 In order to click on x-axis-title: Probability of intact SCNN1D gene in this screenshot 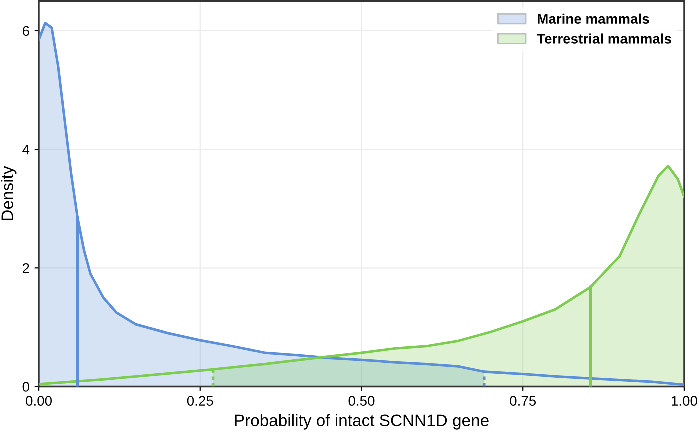, I will do `click(362, 422)`.